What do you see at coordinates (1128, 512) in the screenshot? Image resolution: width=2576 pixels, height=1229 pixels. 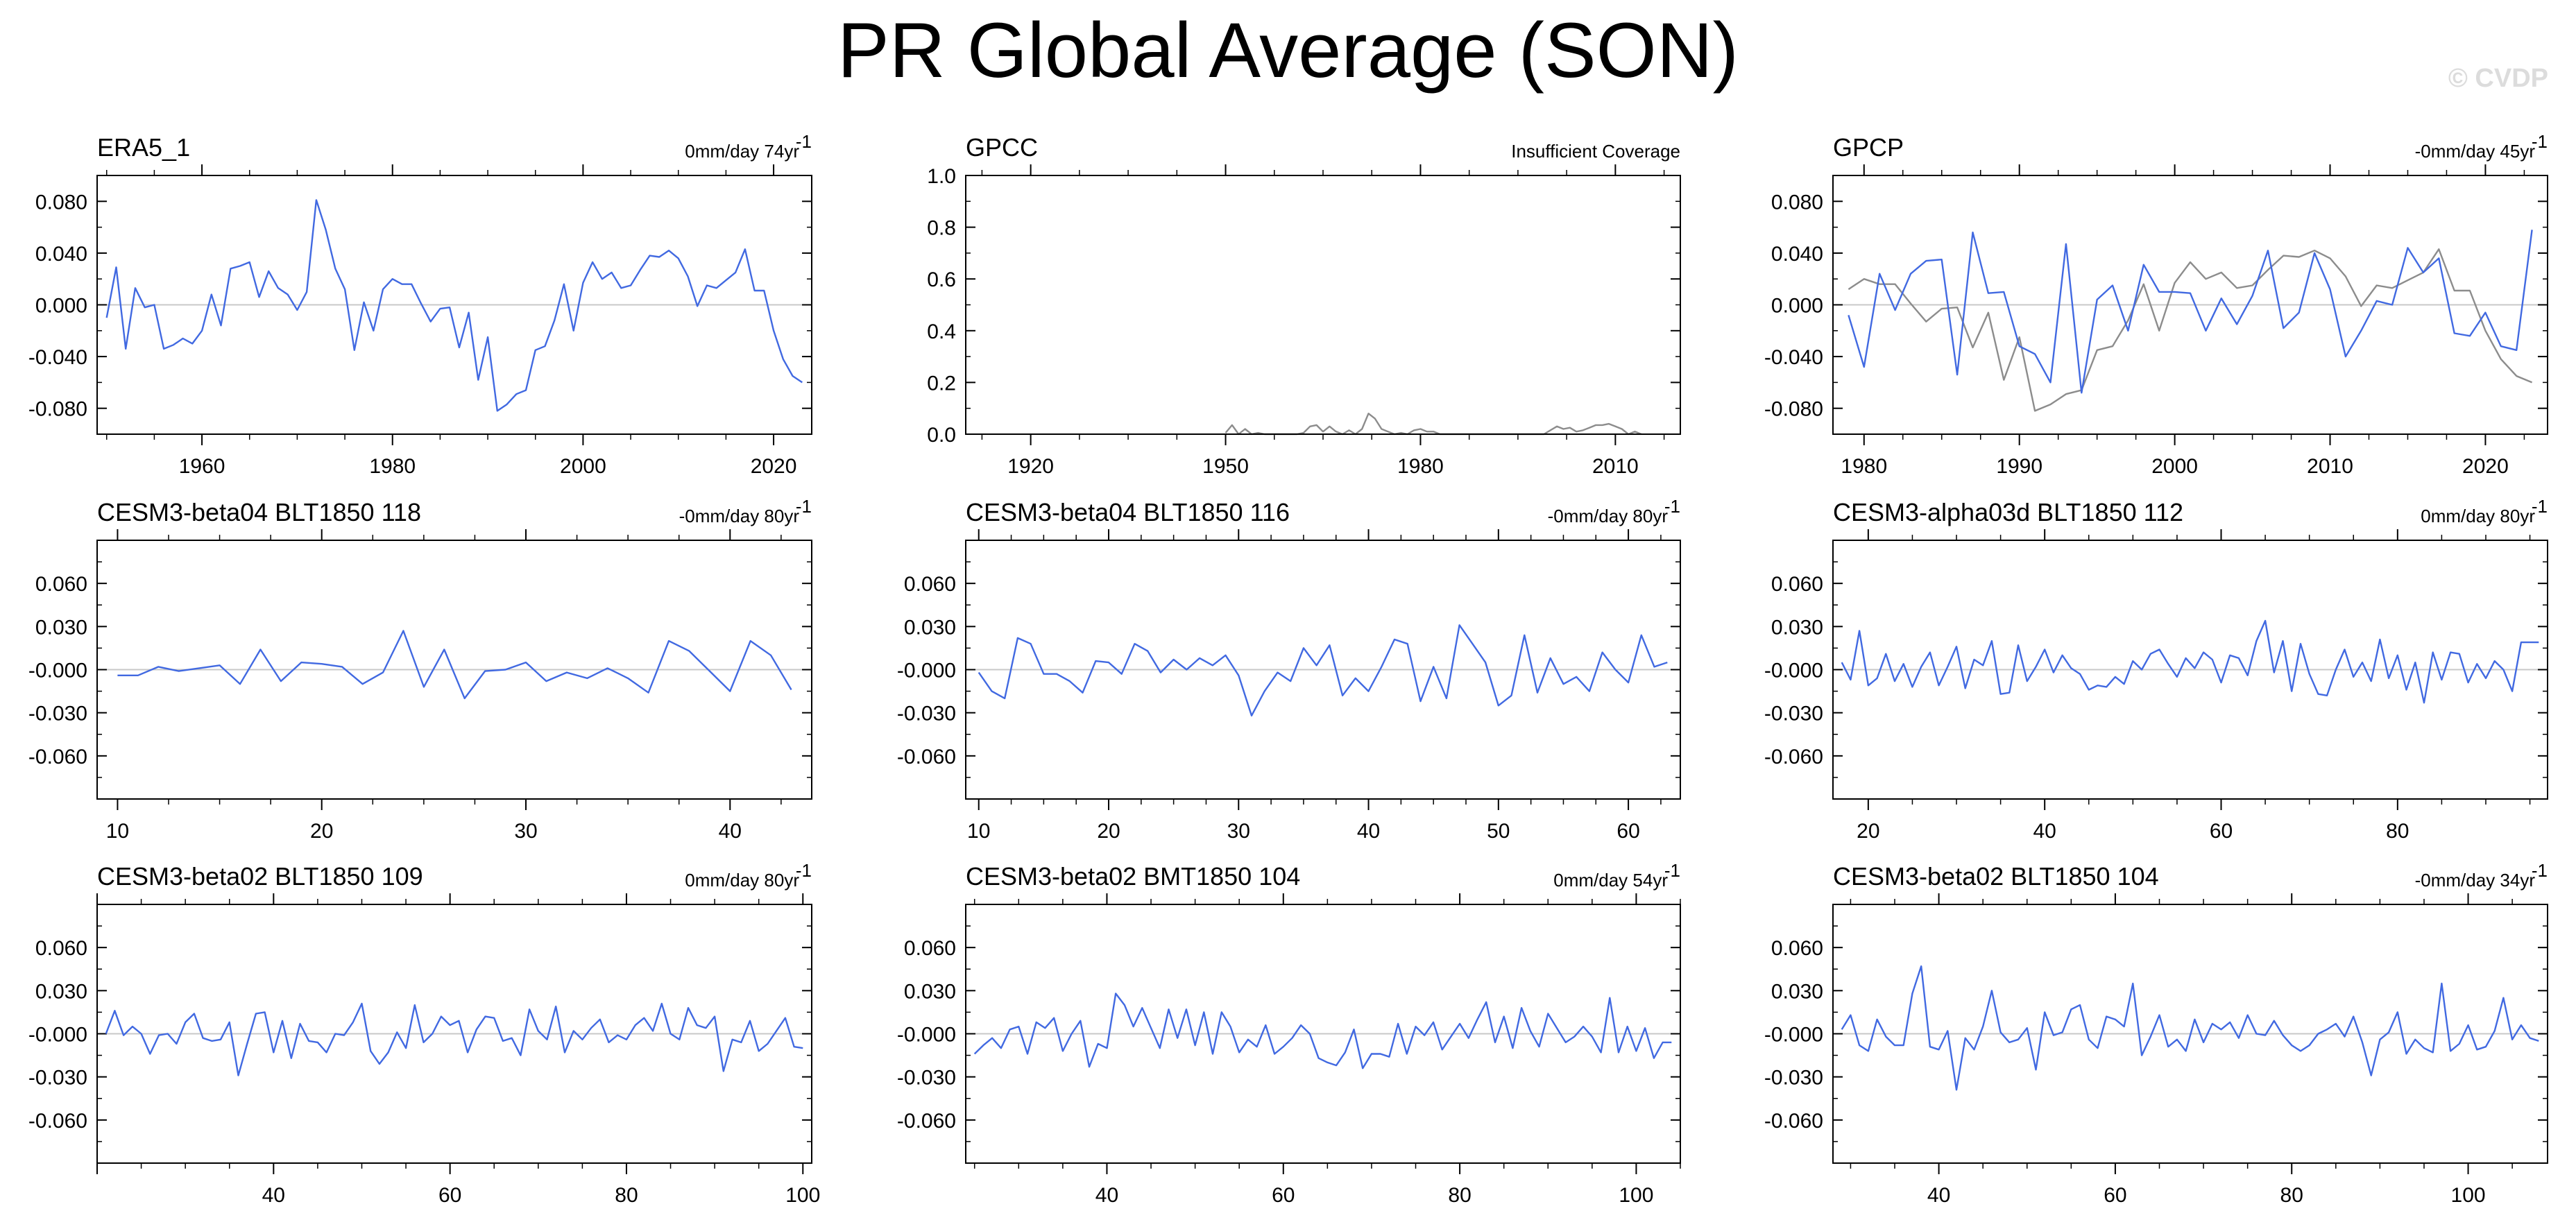 I see `panel-title: CESM3-beta04 BLT1850 116` at bounding box center [1128, 512].